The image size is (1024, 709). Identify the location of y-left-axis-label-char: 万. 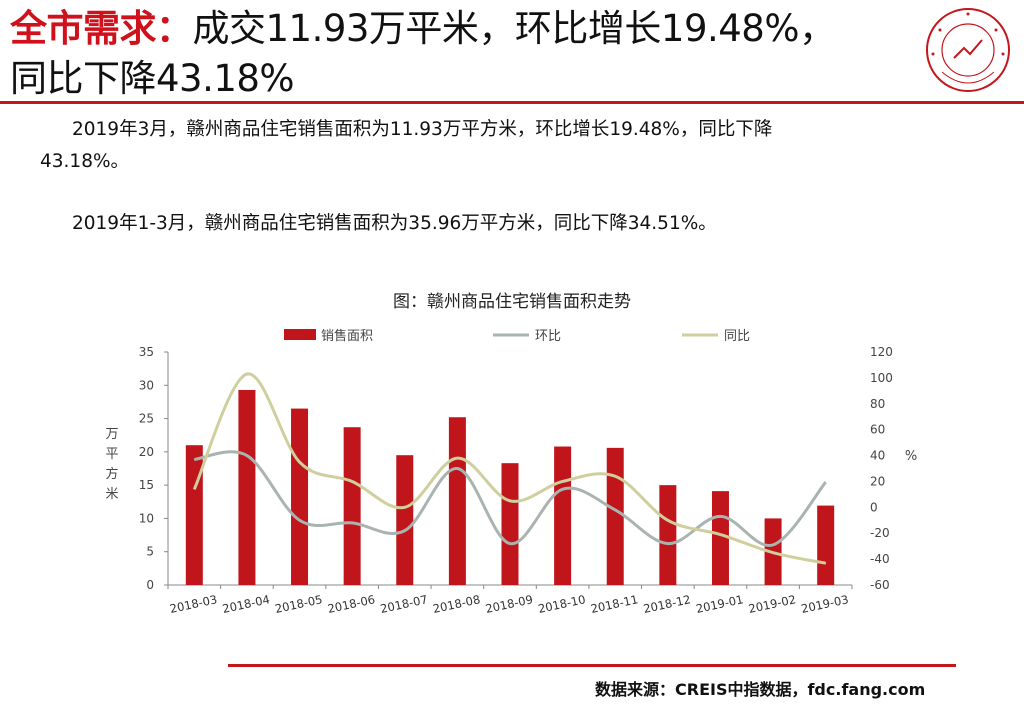
(111, 434).